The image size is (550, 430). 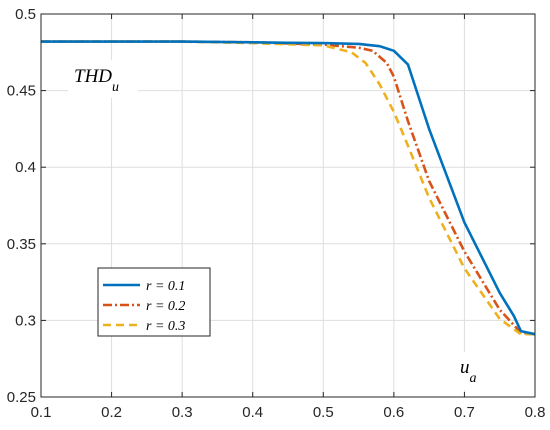 I want to click on x-label-background, so click(x=469, y=371).